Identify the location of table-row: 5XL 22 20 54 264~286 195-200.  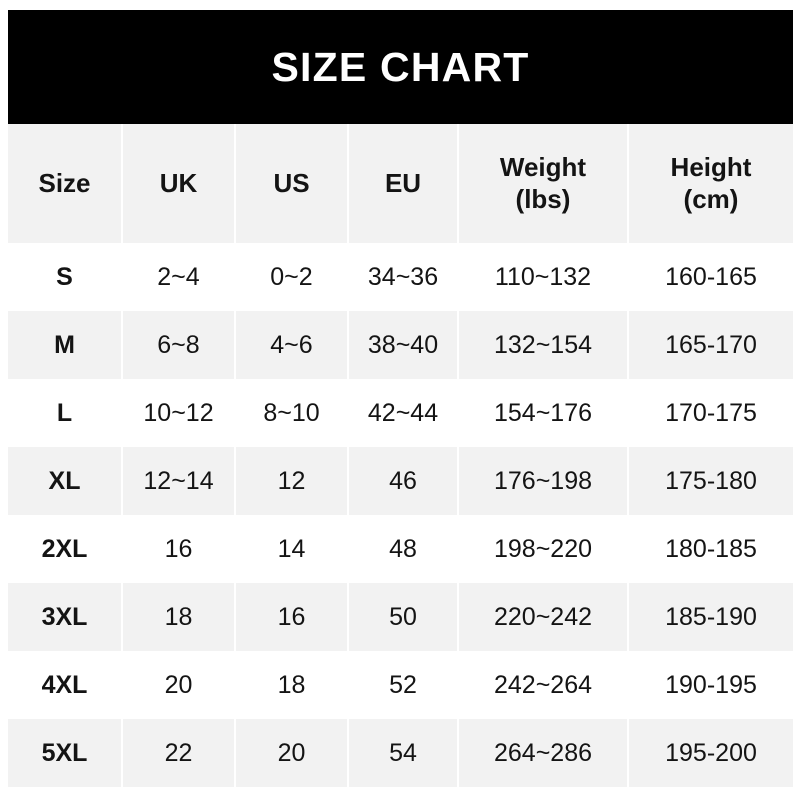
(400, 753).